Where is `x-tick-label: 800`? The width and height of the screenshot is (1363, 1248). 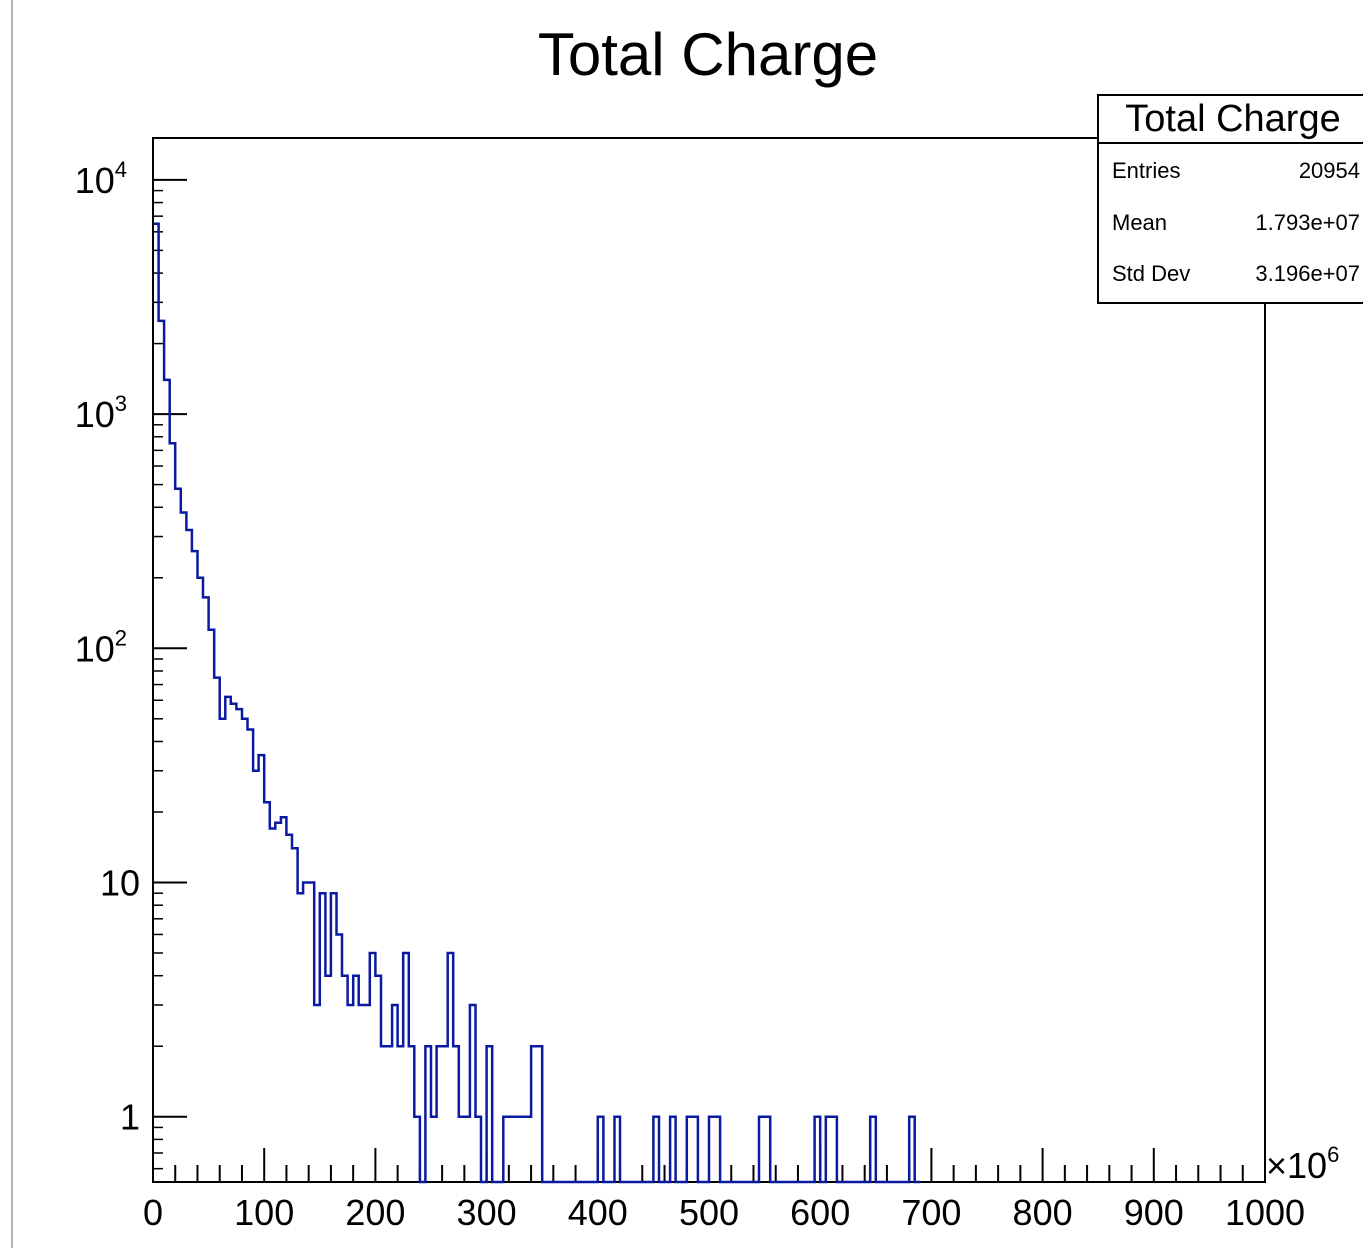
x-tick-label: 800 is located at coordinates (1043, 1212).